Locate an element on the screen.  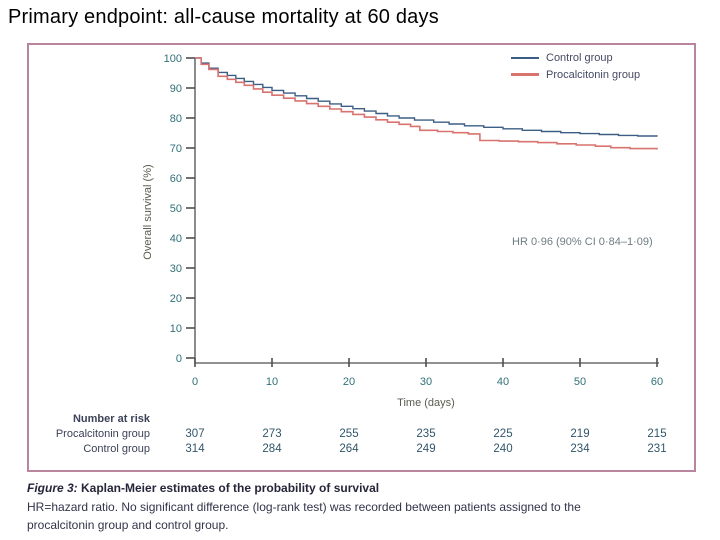
risk-value: 284 is located at coordinates (272, 449).